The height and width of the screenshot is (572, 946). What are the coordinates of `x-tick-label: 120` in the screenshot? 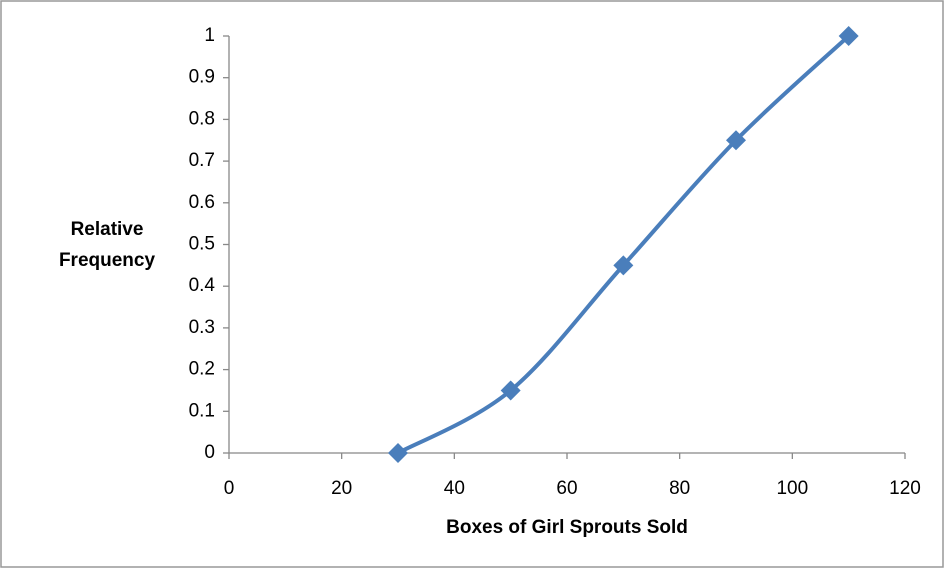 It's located at (905, 488).